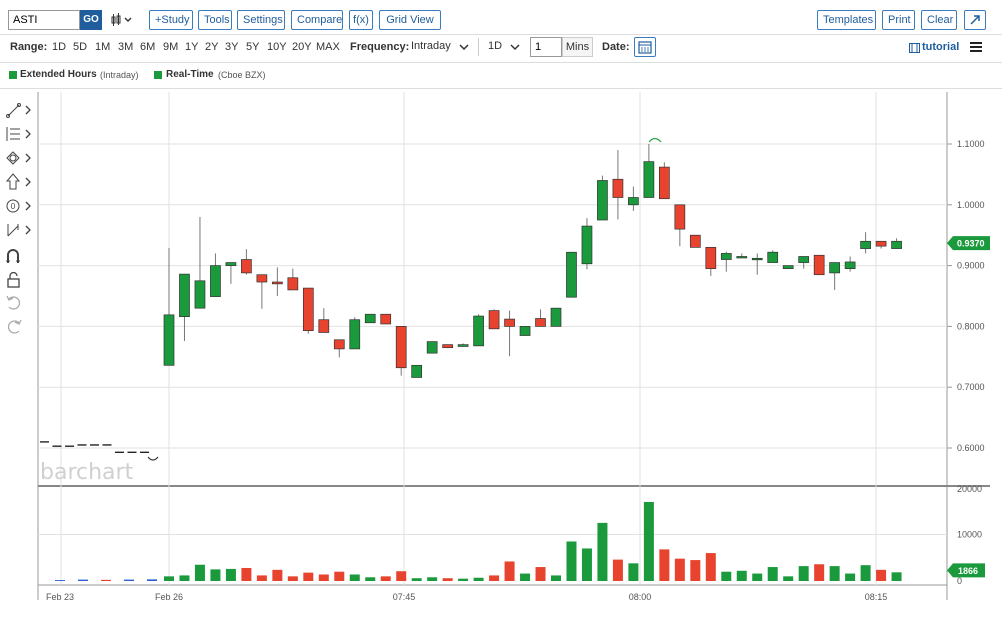  I want to click on period-select: 1D, so click(505, 47).